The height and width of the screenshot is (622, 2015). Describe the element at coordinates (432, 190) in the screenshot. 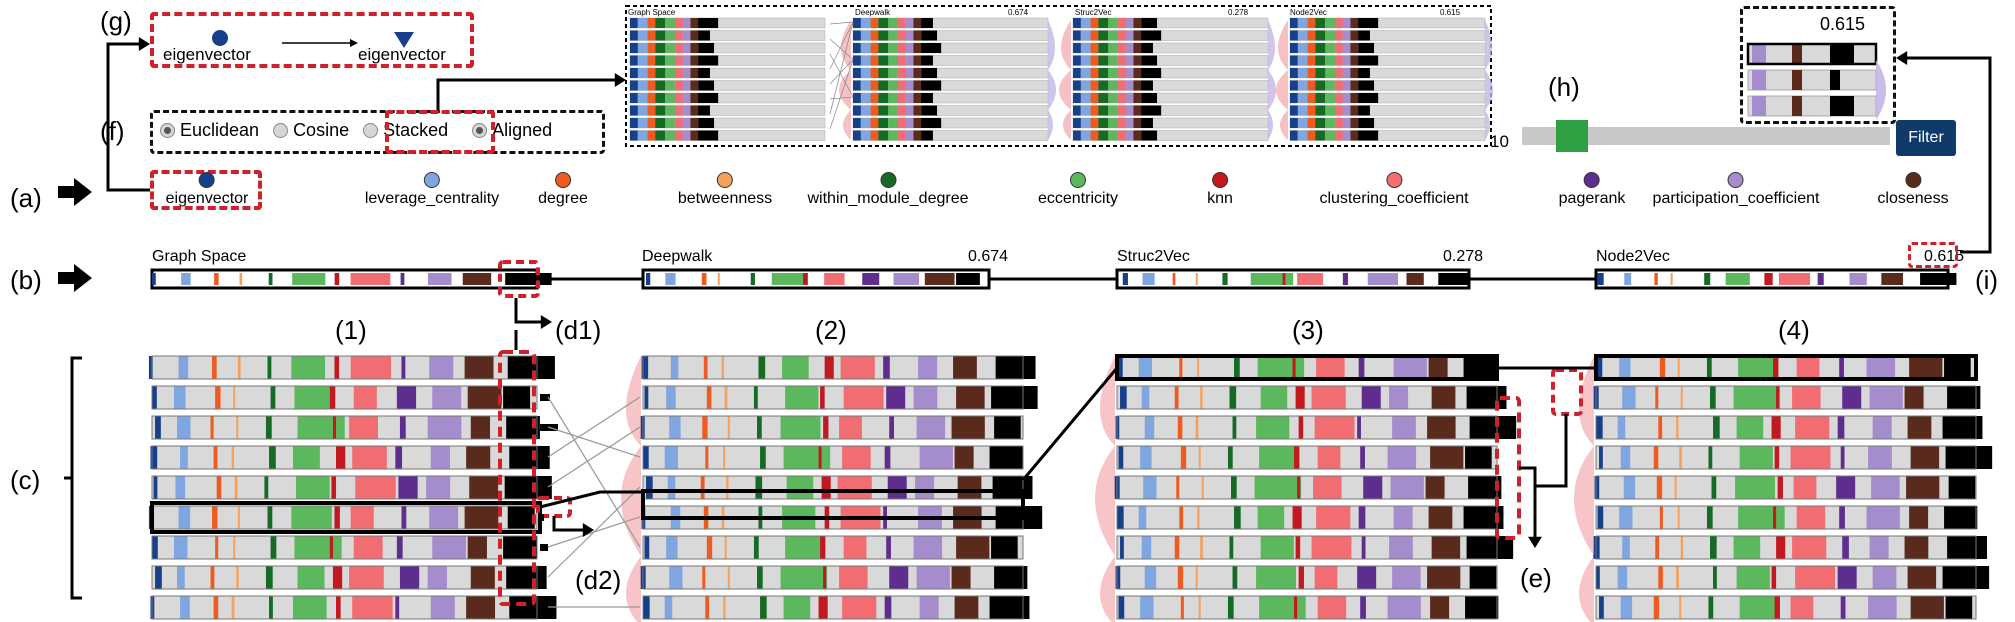

I see `legend-item-leverage-centrality: leverage_centrality` at that location.